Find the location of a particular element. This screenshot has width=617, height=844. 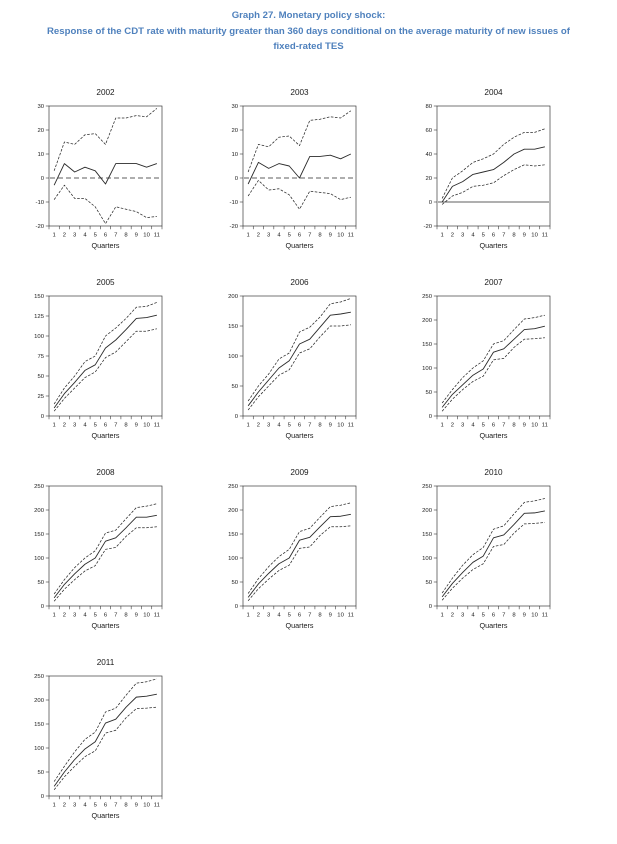

chart-svg-2002: 2002 -20 -10 0 10 20 30 1 2 3 4 5 6 7 8 9 10 11 Quarters is located at coordinates (99, 169).